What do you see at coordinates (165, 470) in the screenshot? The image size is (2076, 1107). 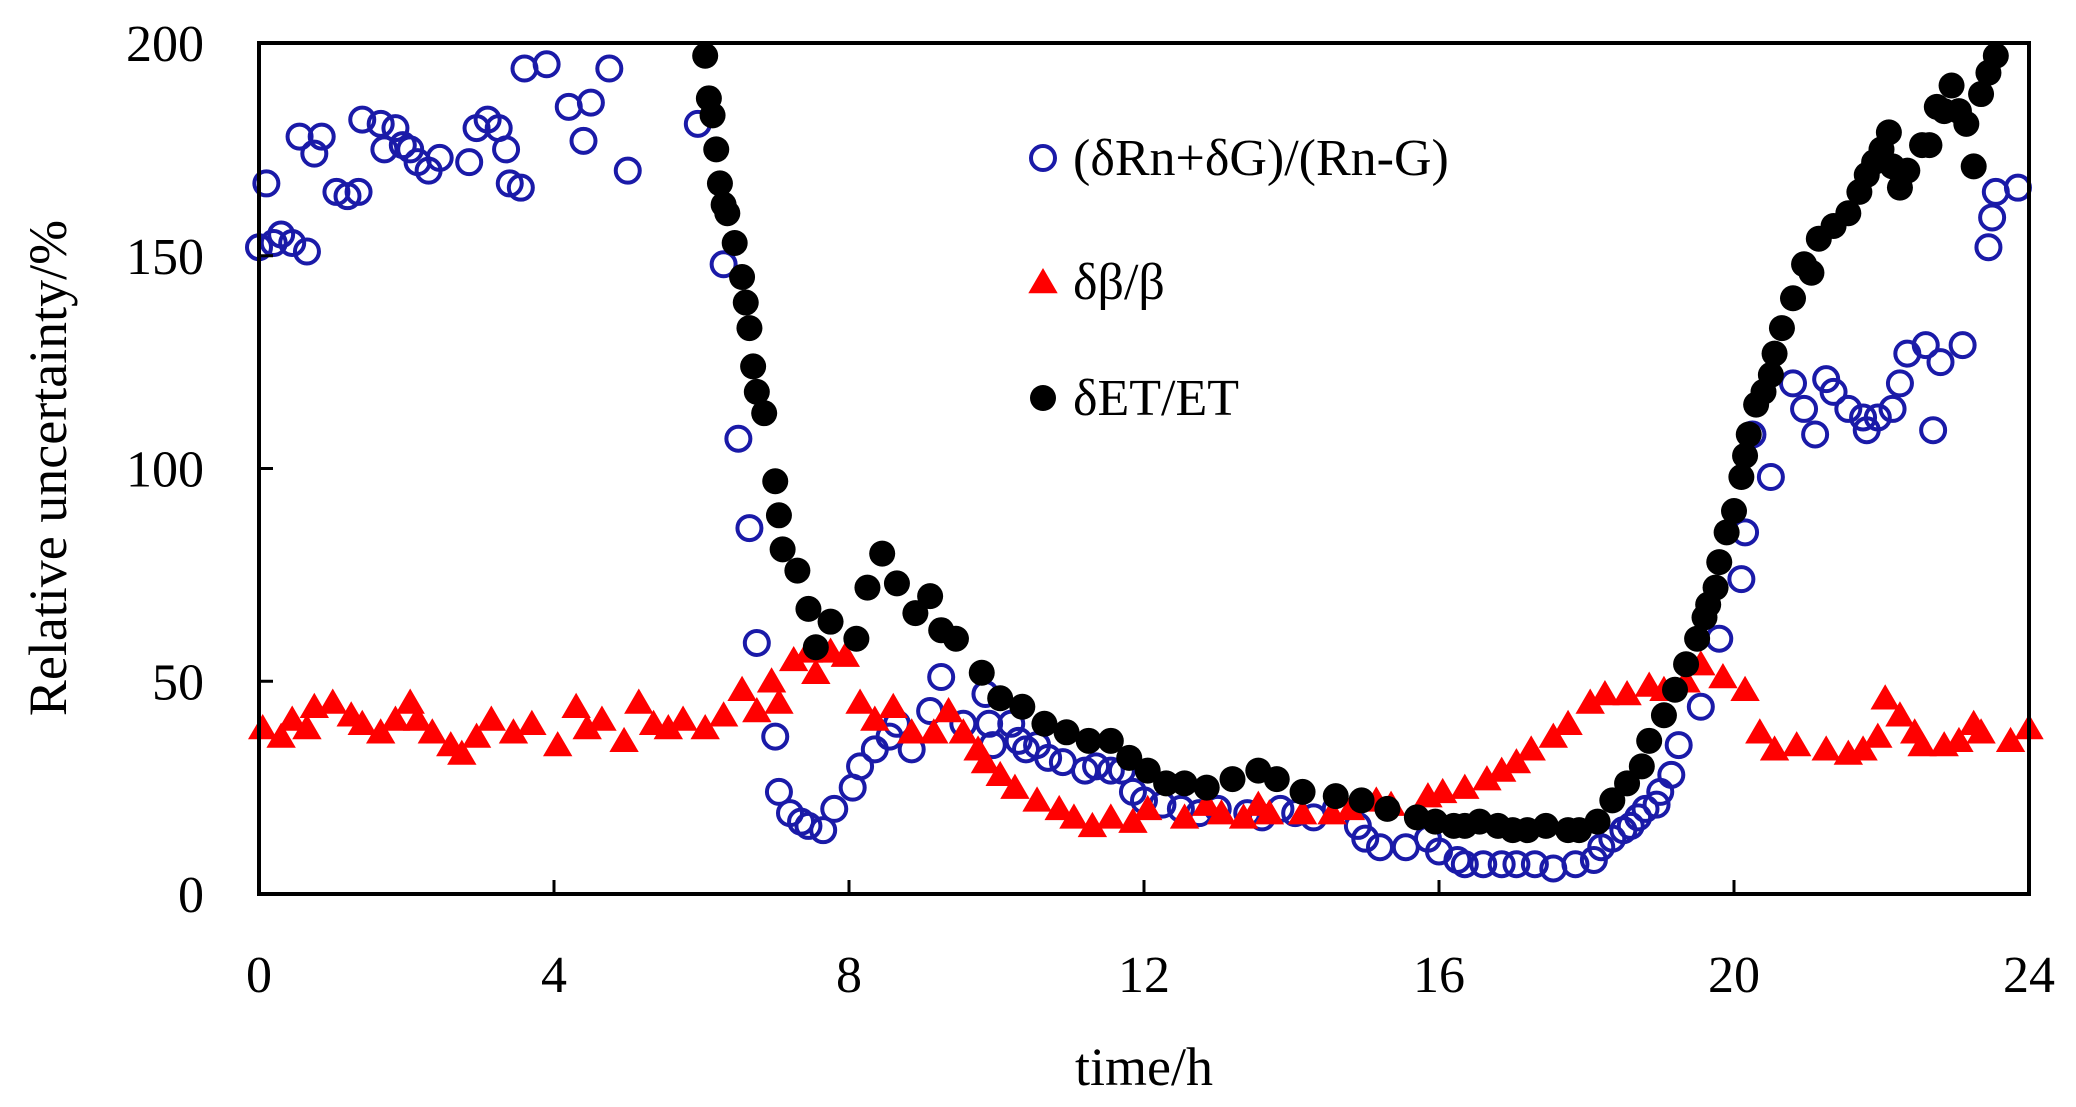 I see `y-tick-label: 100` at bounding box center [165, 470].